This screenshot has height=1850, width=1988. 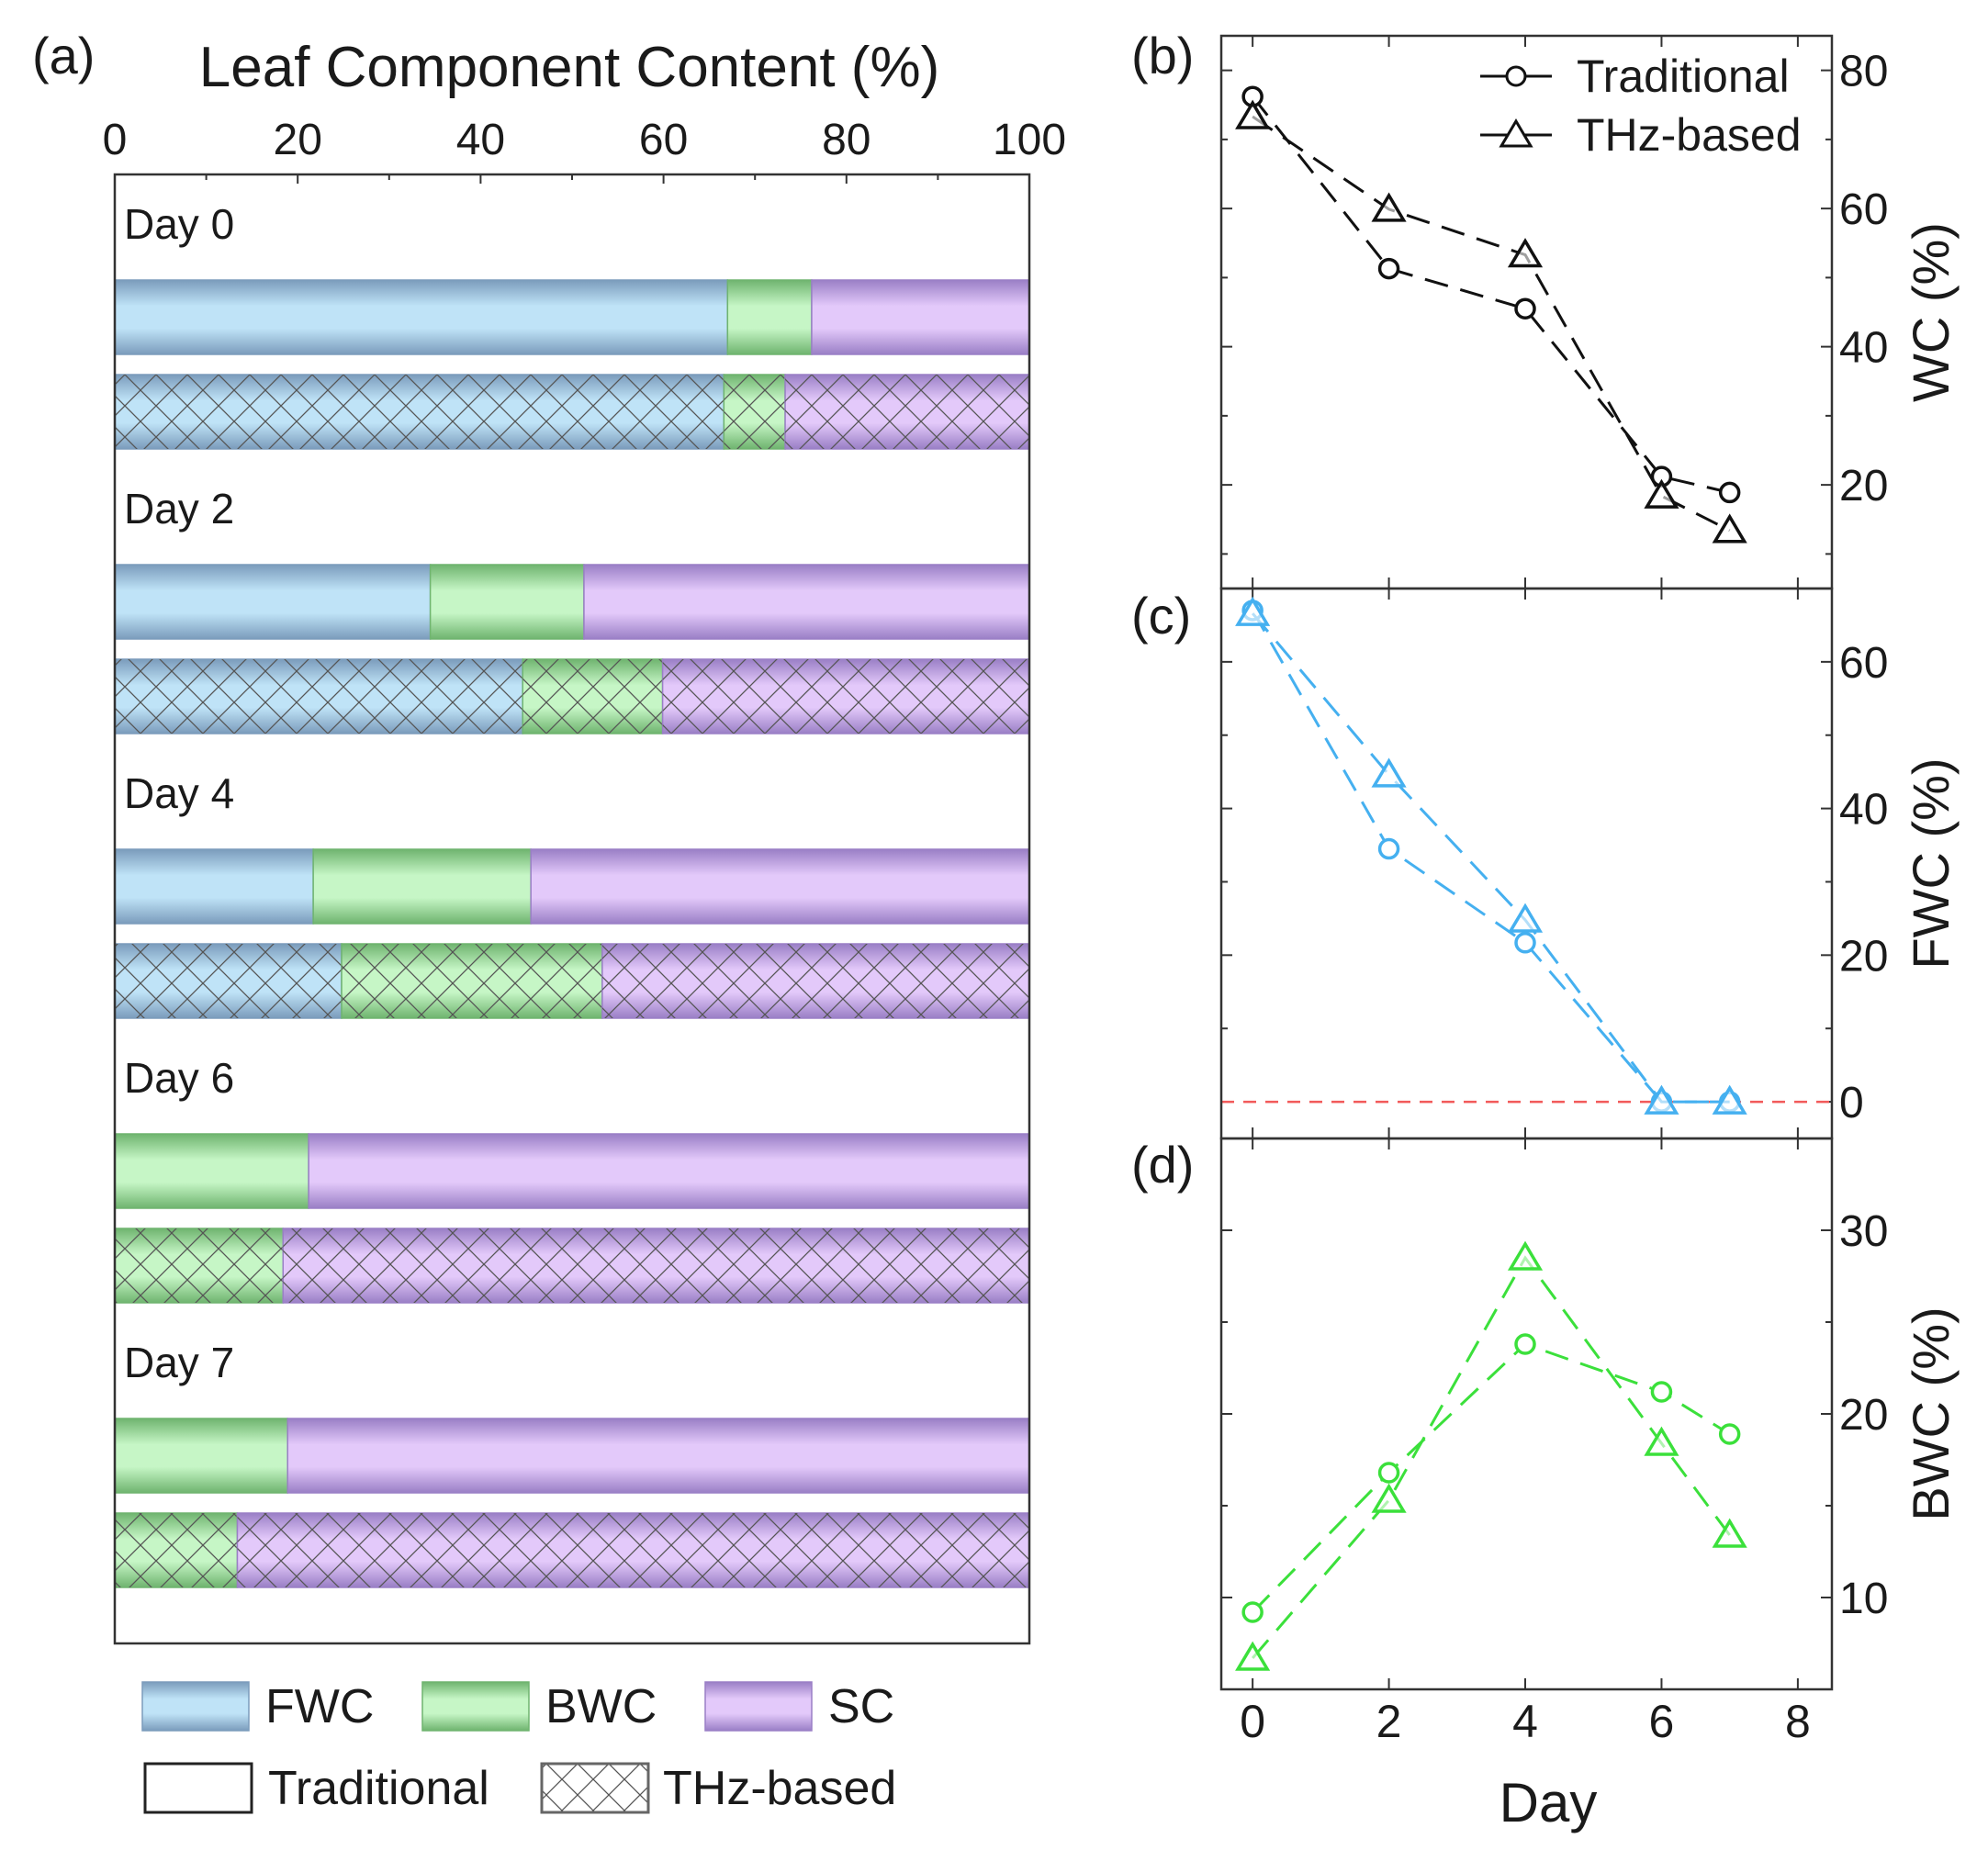 I want to click on legend-swatch-thz-based, so click(x=595, y=1788).